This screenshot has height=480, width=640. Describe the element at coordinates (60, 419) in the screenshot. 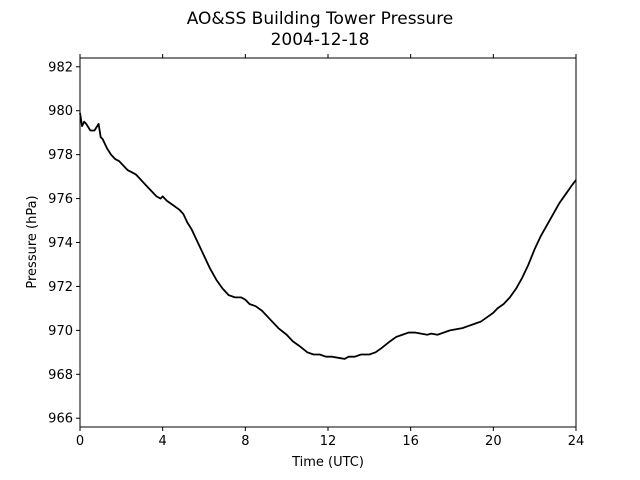

I see `y-tick-label: 966` at that location.